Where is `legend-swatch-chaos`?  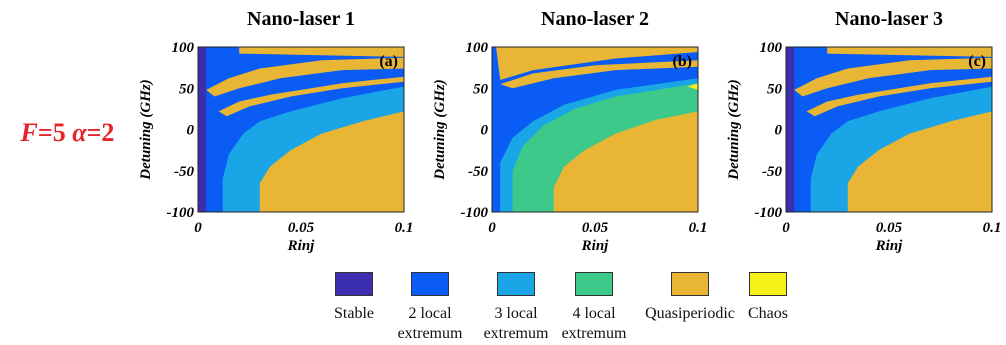 legend-swatch-chaos is located at coordinates (768, 284).